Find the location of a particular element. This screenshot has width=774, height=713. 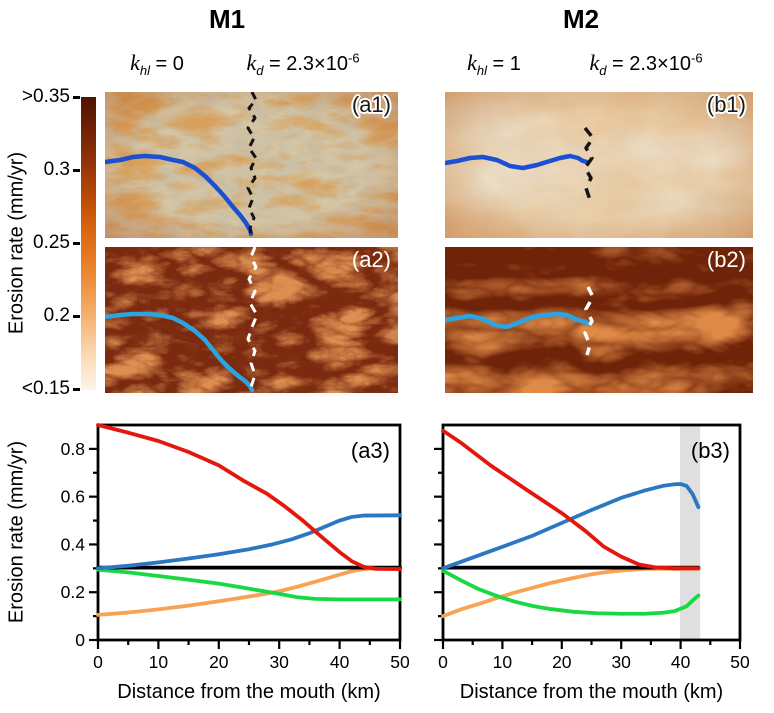

panel-label-a2: (a2) is located at coordinates (371, 259).